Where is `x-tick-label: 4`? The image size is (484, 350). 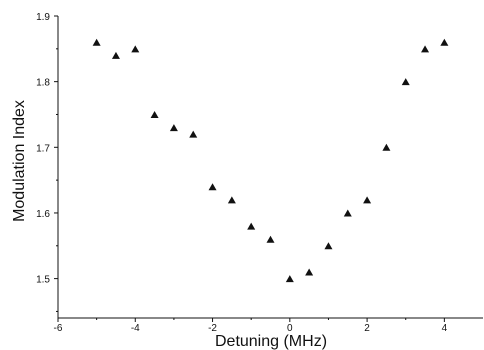 x-tick-label: 4 is located at coordinates (445, 328).